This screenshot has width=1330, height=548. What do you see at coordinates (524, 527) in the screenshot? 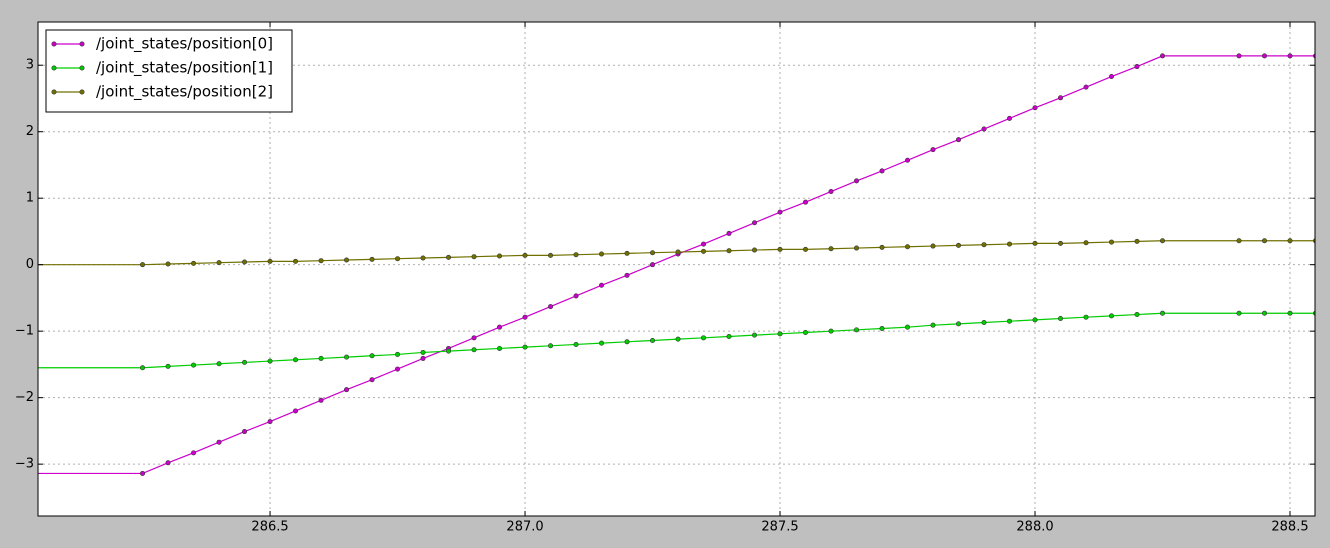
I see `x-tick-label: 287.0` at bounding box center [524, 527].